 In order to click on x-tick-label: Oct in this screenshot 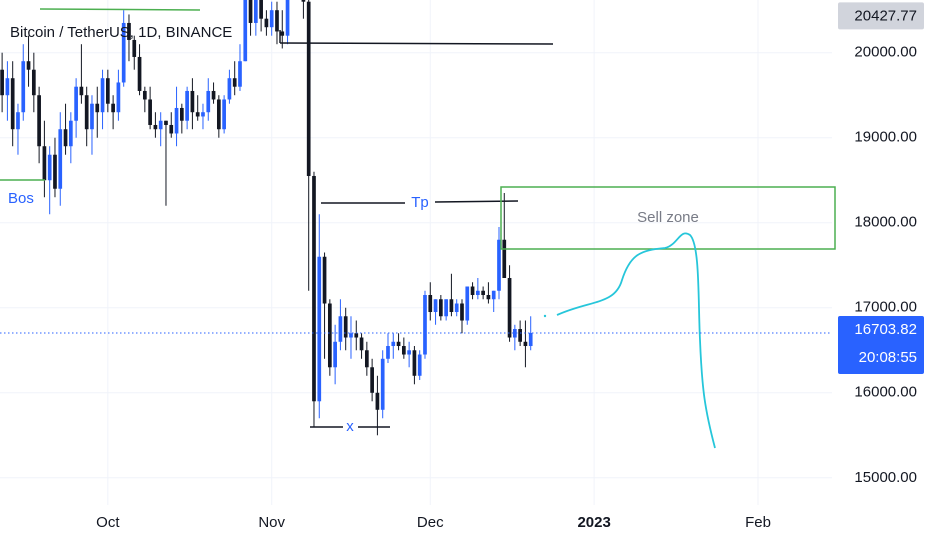, I will do `click(108, 522)`.